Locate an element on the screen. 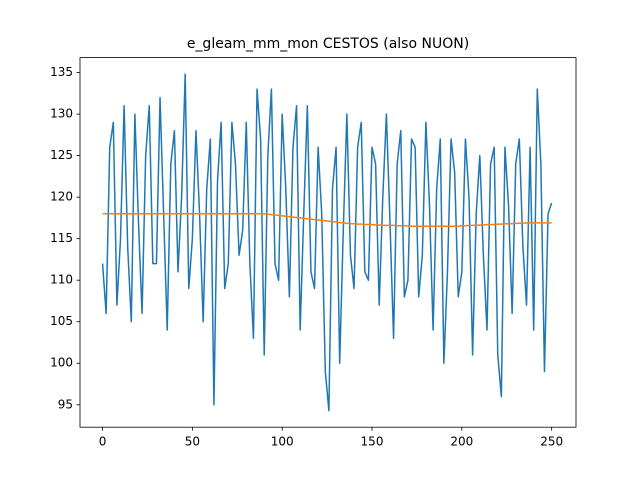 This screenshot has height=480, width=640. y-tick-label: 95 is located at coordinates (65, 404).